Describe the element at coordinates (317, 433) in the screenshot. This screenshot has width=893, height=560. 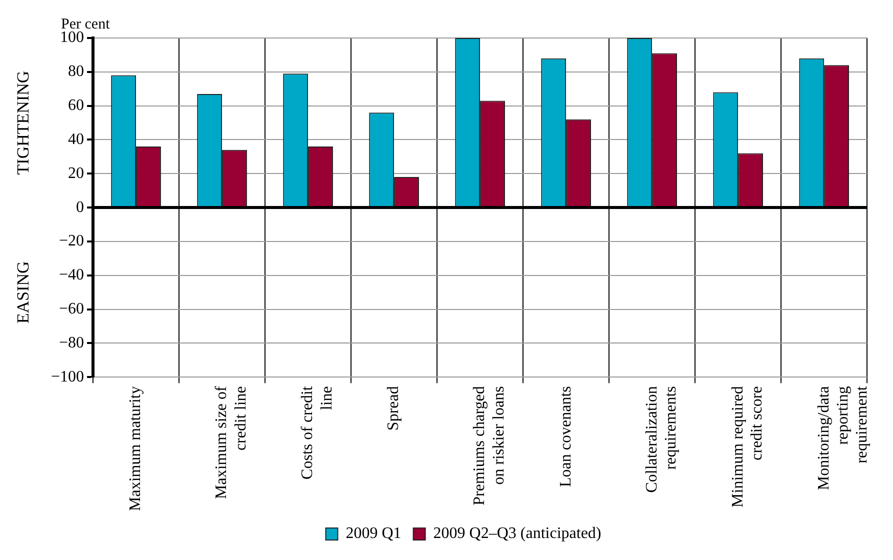
I see `x-tick-label: Costs of credit line` at that location.